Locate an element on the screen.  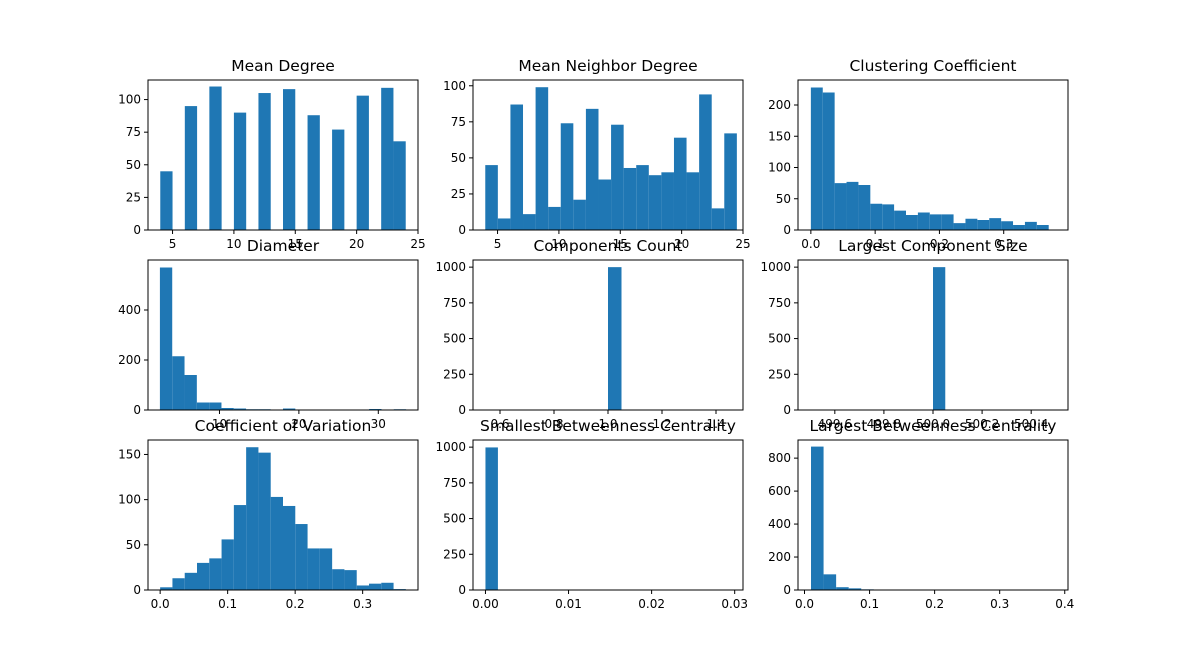
x-tick-label: 1.4 is located at coordinates (715, 424).